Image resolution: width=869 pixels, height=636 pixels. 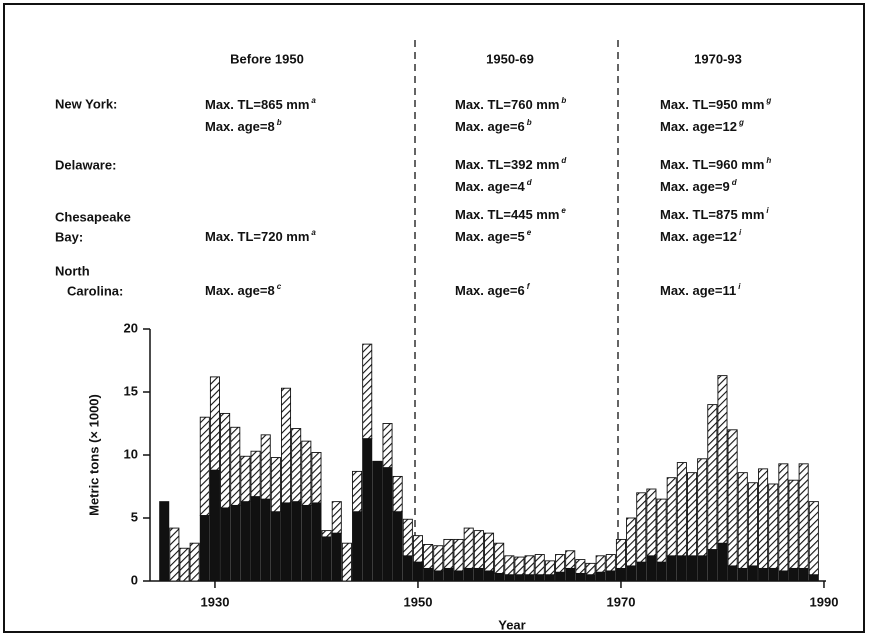 I want to click on annotation-text: Max. age=12, so click(x=698, y=236).